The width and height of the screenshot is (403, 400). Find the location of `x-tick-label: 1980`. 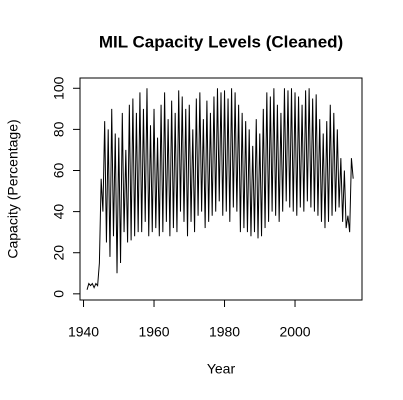

x-tick-label: 1980 is located at coordinates (224, 332).